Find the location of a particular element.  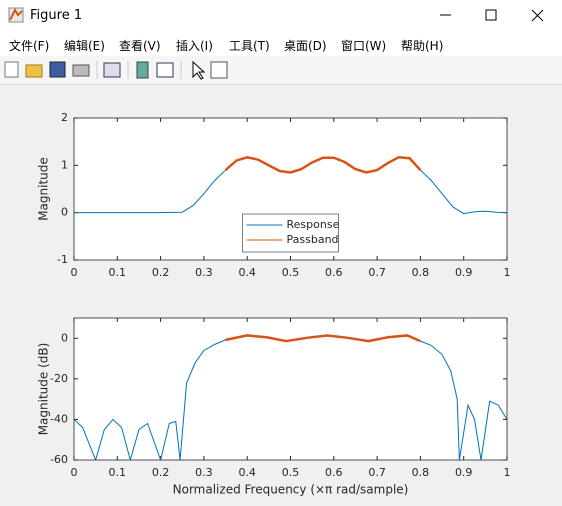

property-button is located at coordinates (219, 70).